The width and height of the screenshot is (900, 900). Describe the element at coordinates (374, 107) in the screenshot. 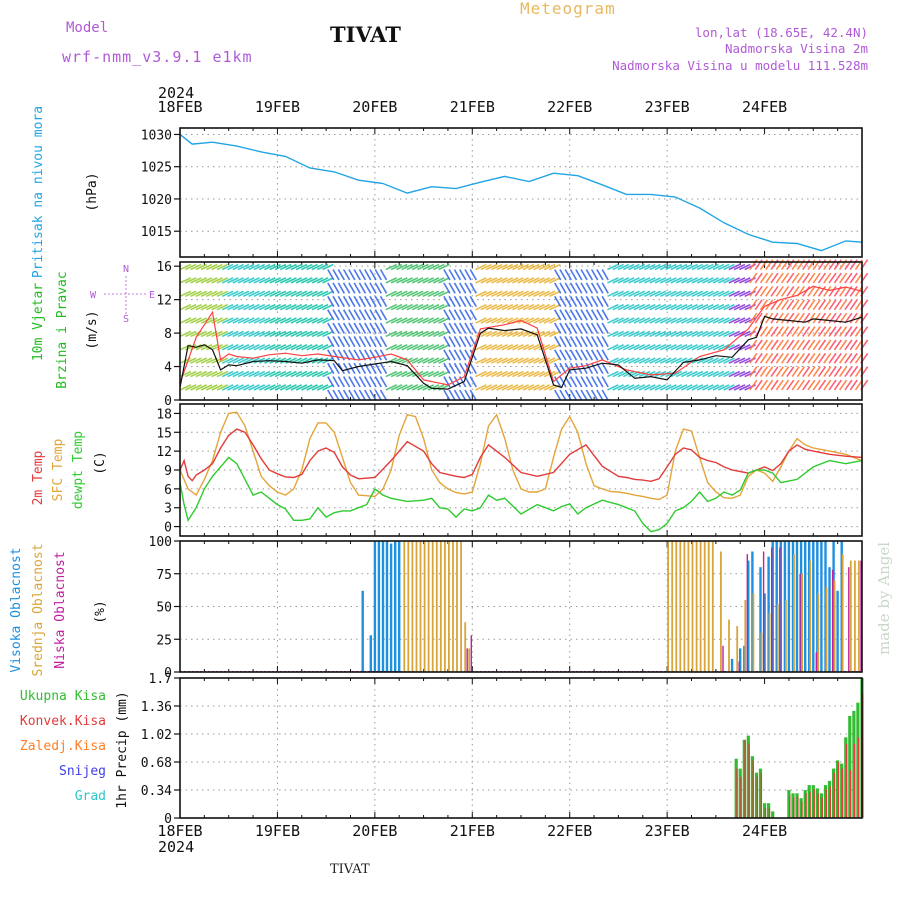

I see `x-tick-label-top: 20FEB` at that location.